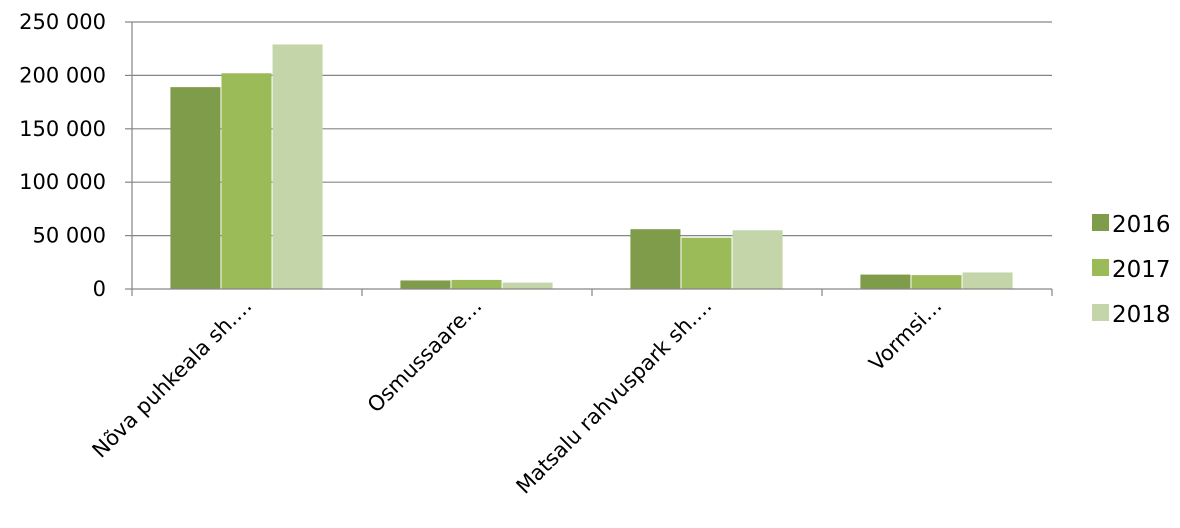 The image size is (1180, 528). I want to click on legend-label-2017: 2017, so click(1141, 270).